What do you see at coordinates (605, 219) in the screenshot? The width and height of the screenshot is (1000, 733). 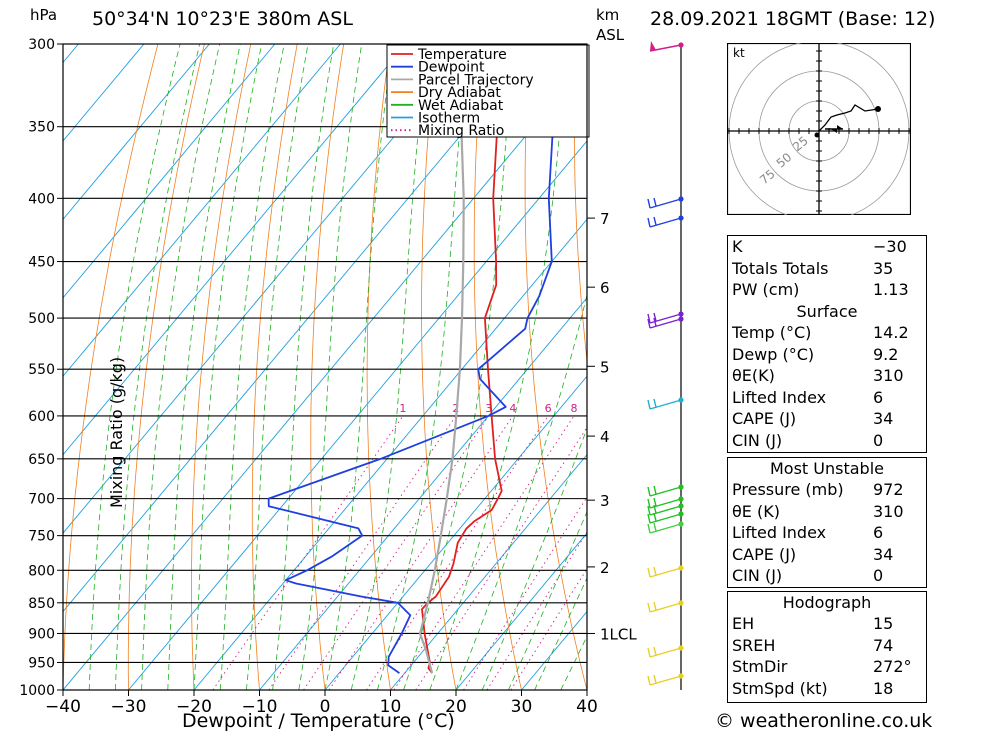 I see `km-tick-label: 7` at bounding box center [605, 219].